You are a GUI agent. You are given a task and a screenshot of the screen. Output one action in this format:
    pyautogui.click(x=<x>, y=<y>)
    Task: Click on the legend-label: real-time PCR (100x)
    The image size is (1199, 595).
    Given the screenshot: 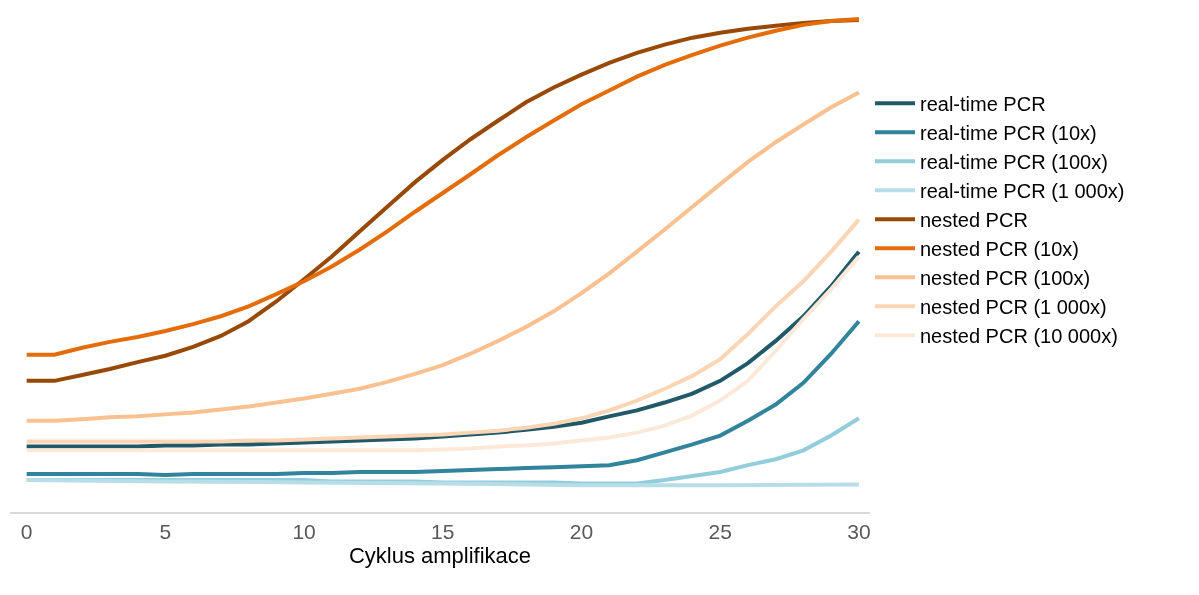 What is the action you would take?
    pyautogui.click(x=1014, y=162)
    